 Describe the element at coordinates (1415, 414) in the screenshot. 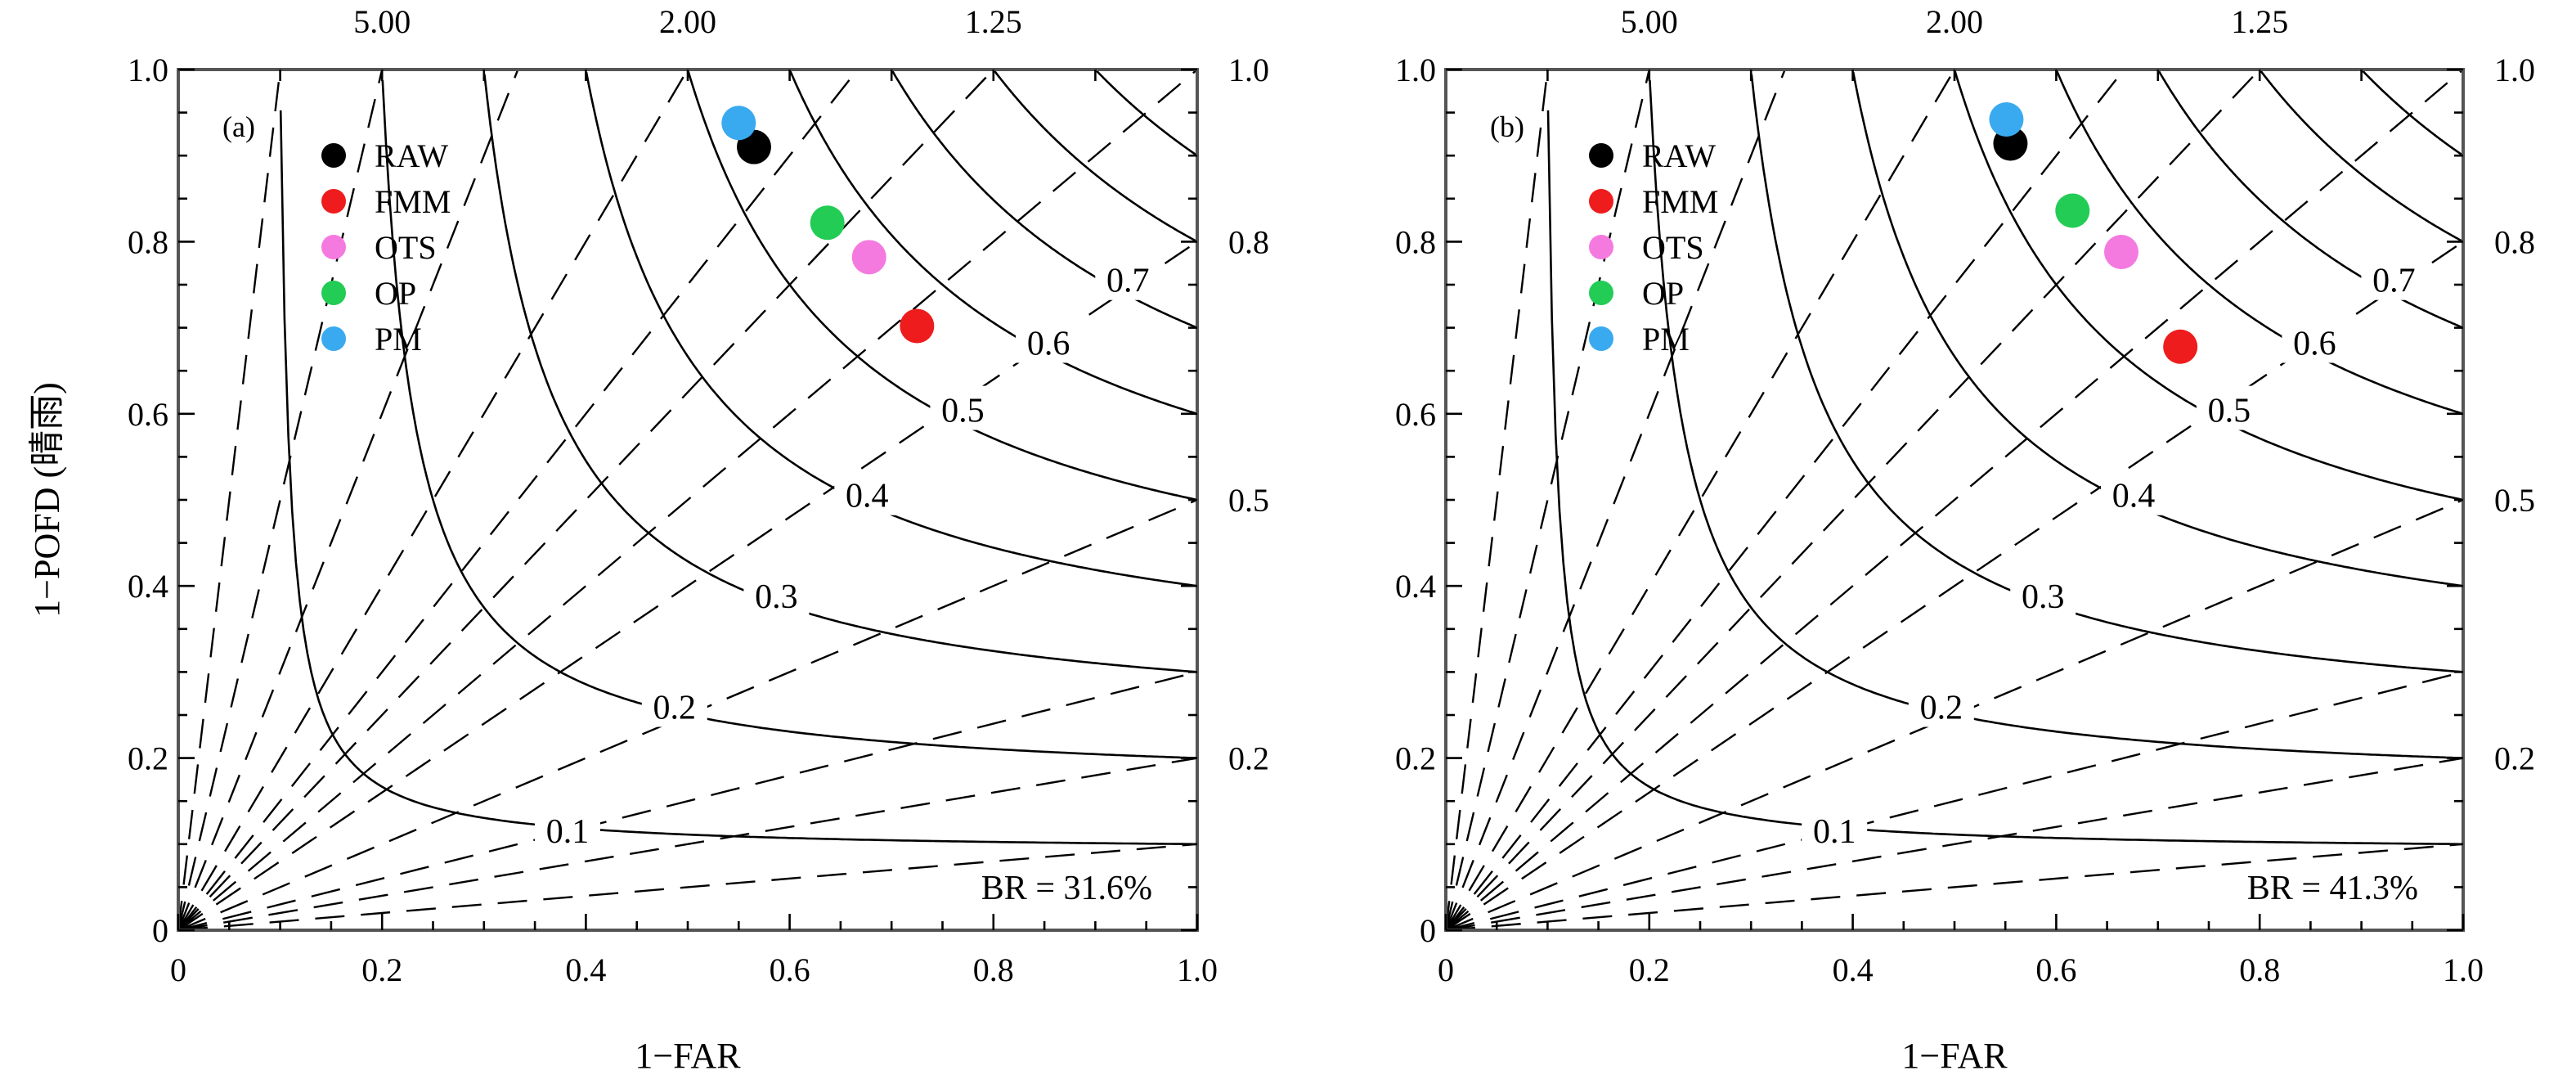

I see `y-tick-label: 0.6` at that location.